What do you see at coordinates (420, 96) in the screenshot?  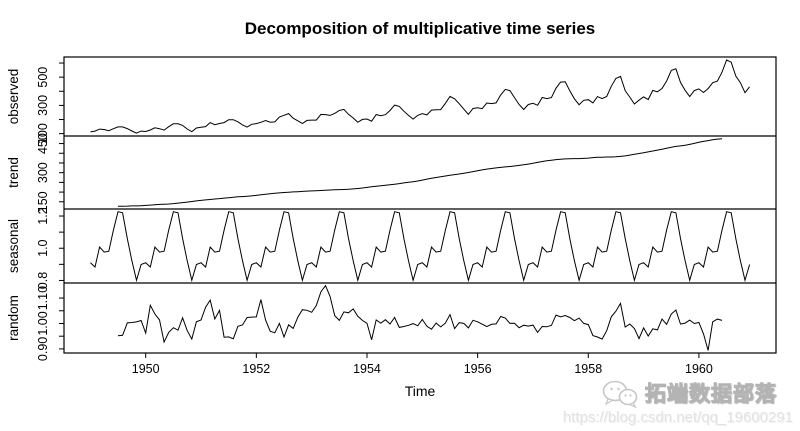 I see `series-line-observed` at bounding box center [420, 96].